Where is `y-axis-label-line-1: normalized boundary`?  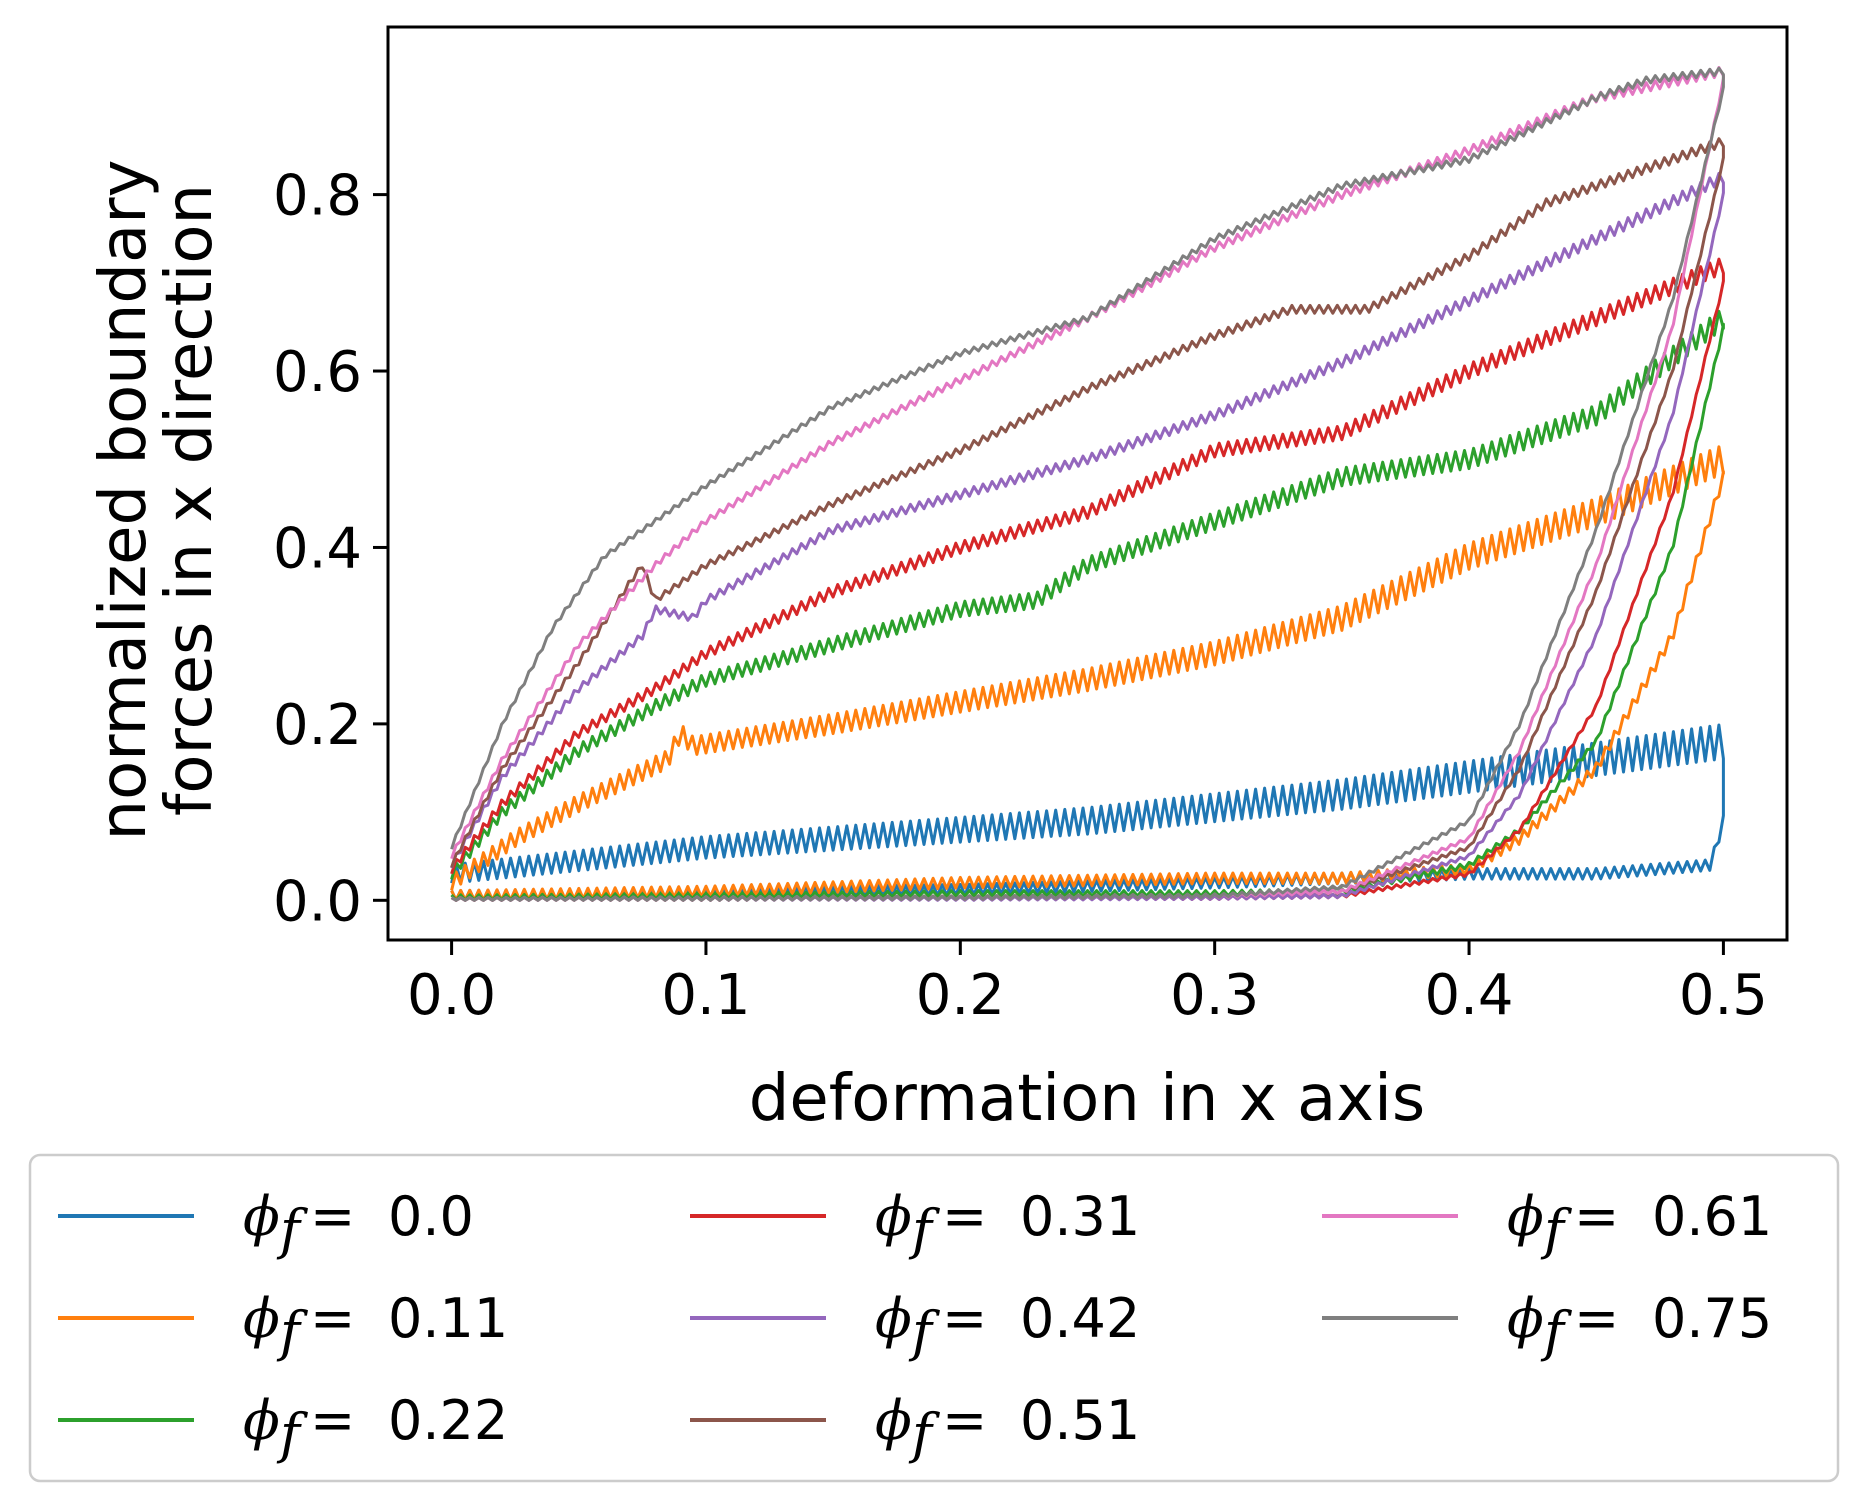
y-axis-label-line-1: normalized boundary is located at coordinates (124, 500).